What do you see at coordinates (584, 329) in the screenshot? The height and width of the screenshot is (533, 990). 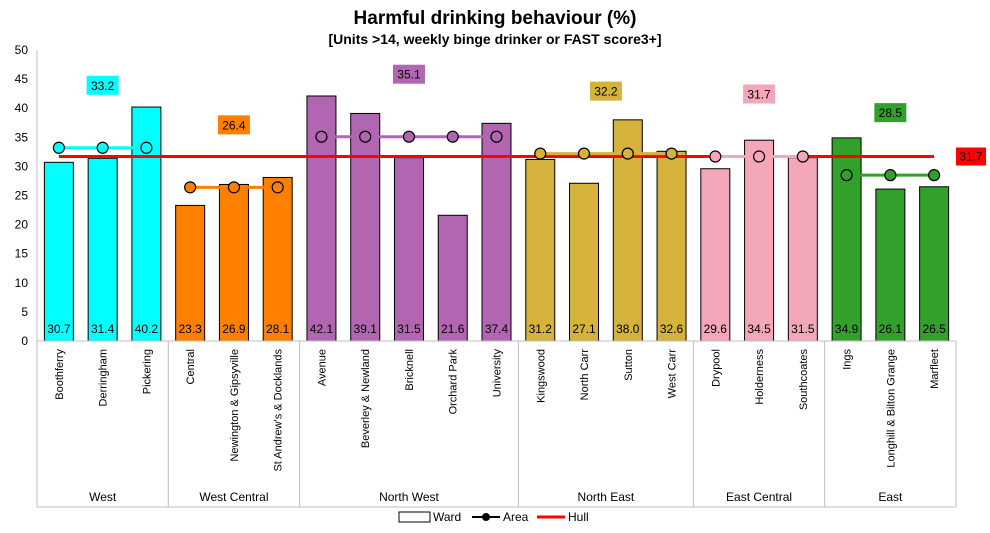 I see `bar-value-label: 27.1` at bounding box center [584, 329].